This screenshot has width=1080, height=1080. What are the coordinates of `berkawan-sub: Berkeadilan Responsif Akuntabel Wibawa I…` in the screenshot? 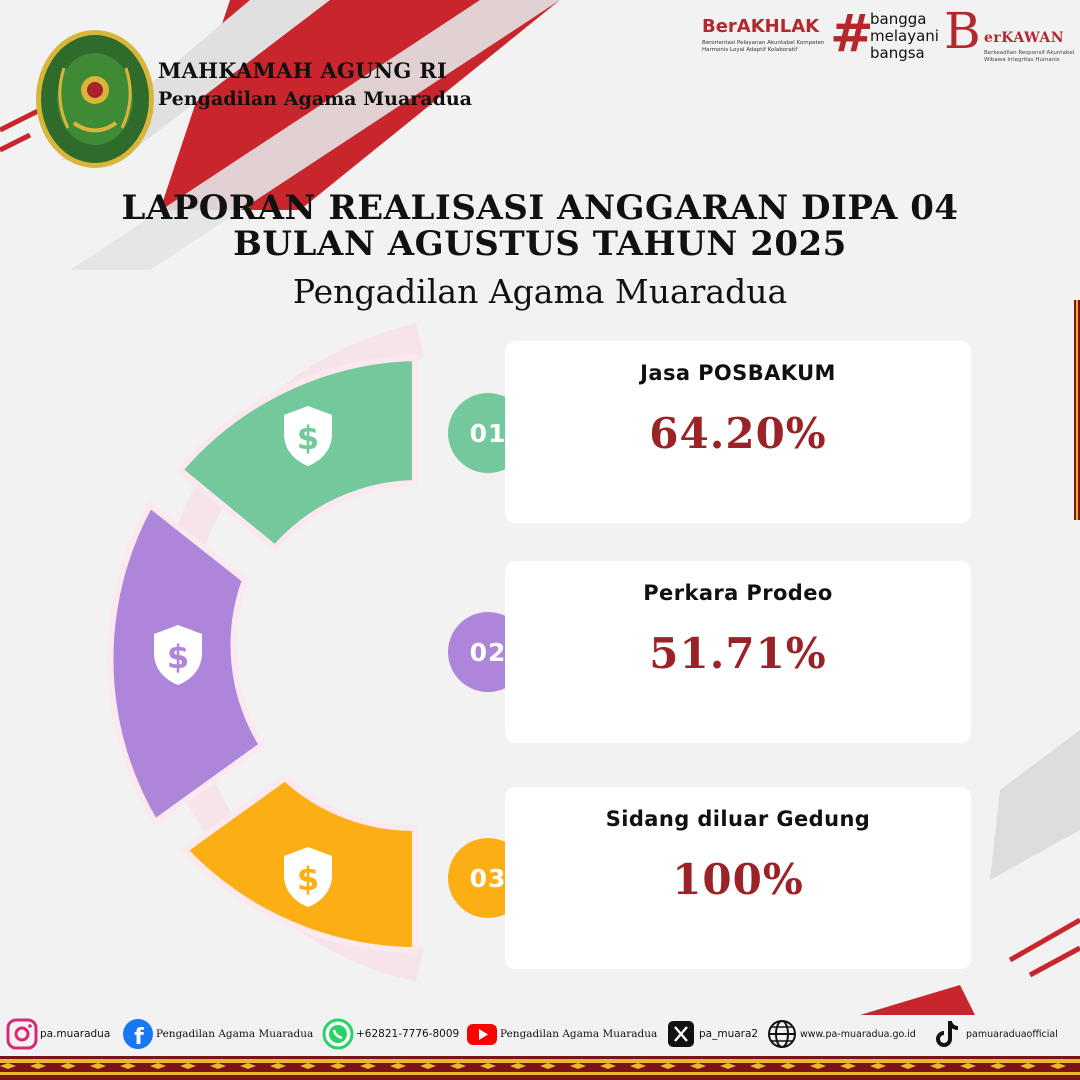 It's located at (1029, 57).